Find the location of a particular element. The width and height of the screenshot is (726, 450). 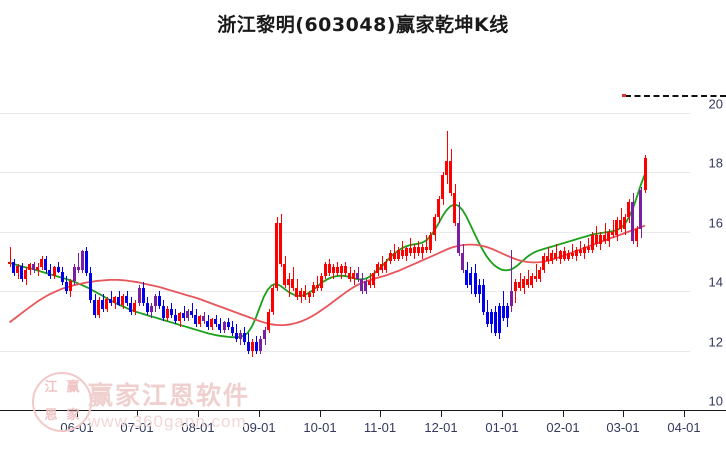

x-axis-tick-label: 08-01 is located at coordinates (198, 427).